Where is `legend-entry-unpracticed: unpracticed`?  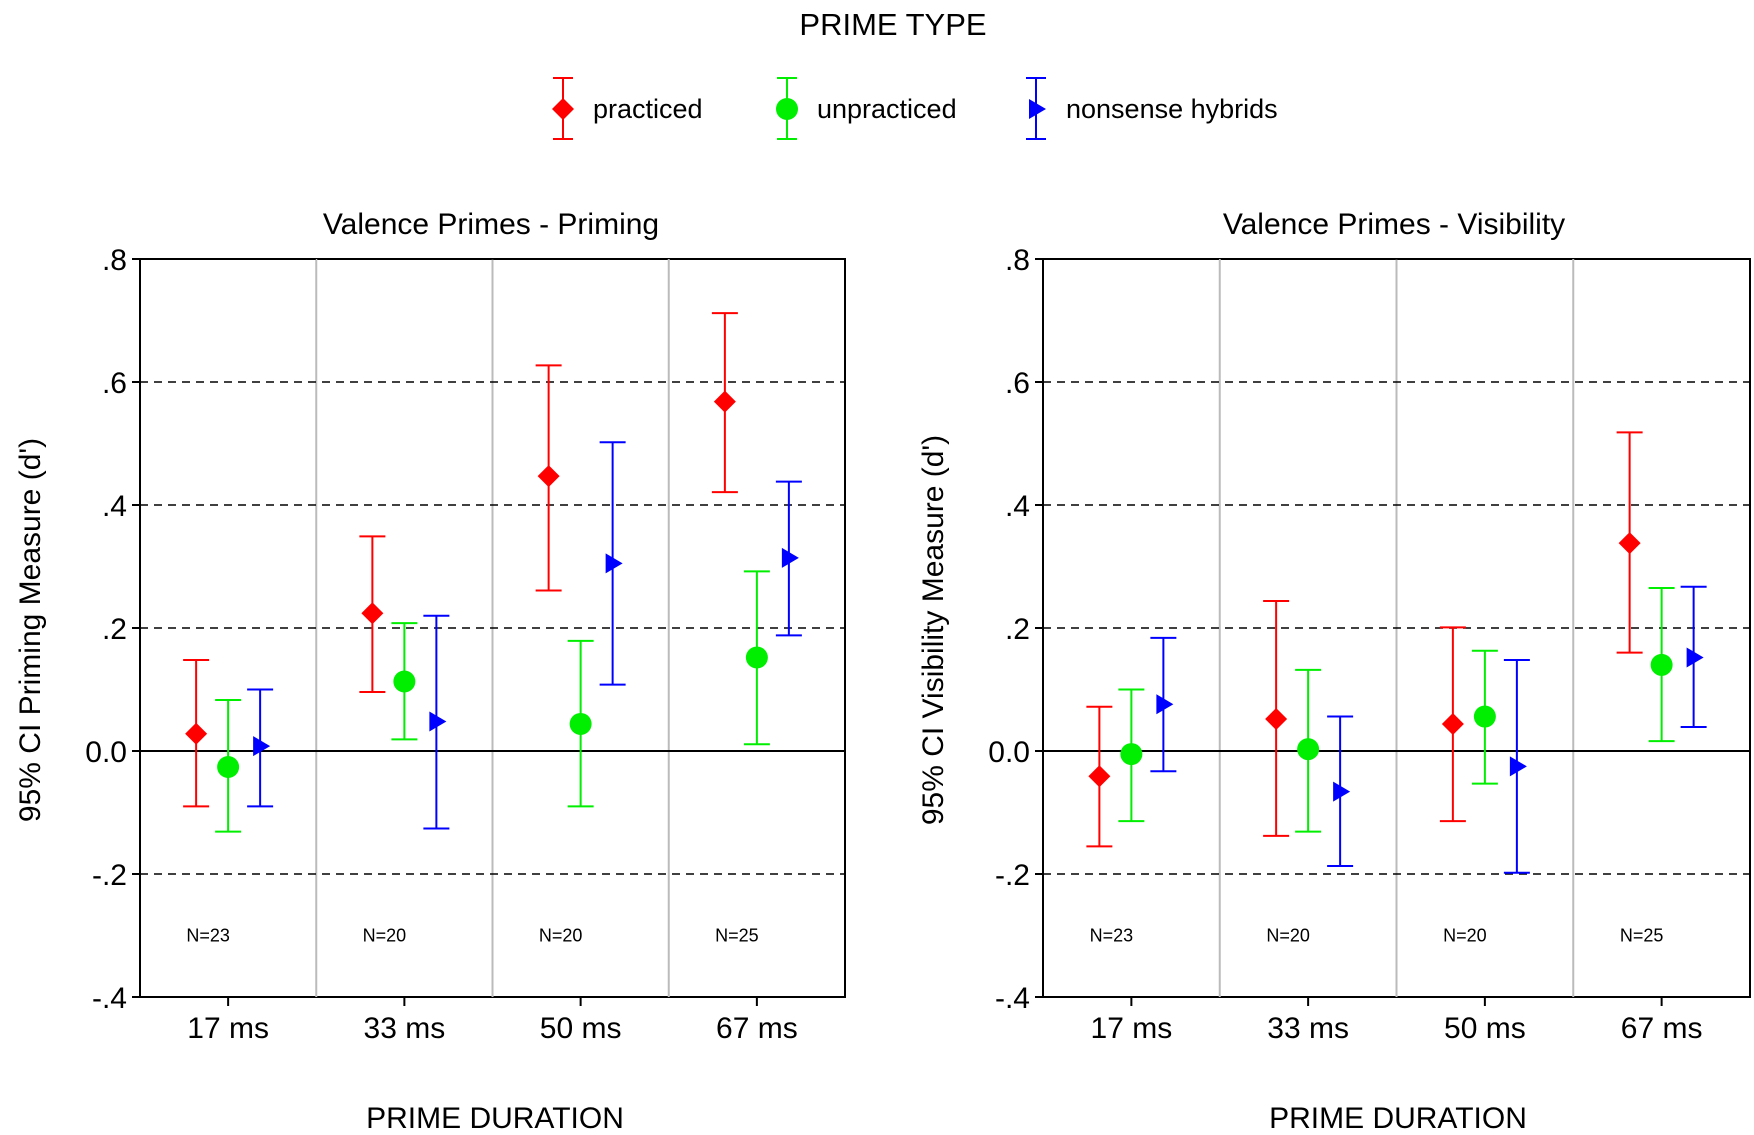
legend-entry-unpracticed: unpracticed is located at coordinates (866, 108).